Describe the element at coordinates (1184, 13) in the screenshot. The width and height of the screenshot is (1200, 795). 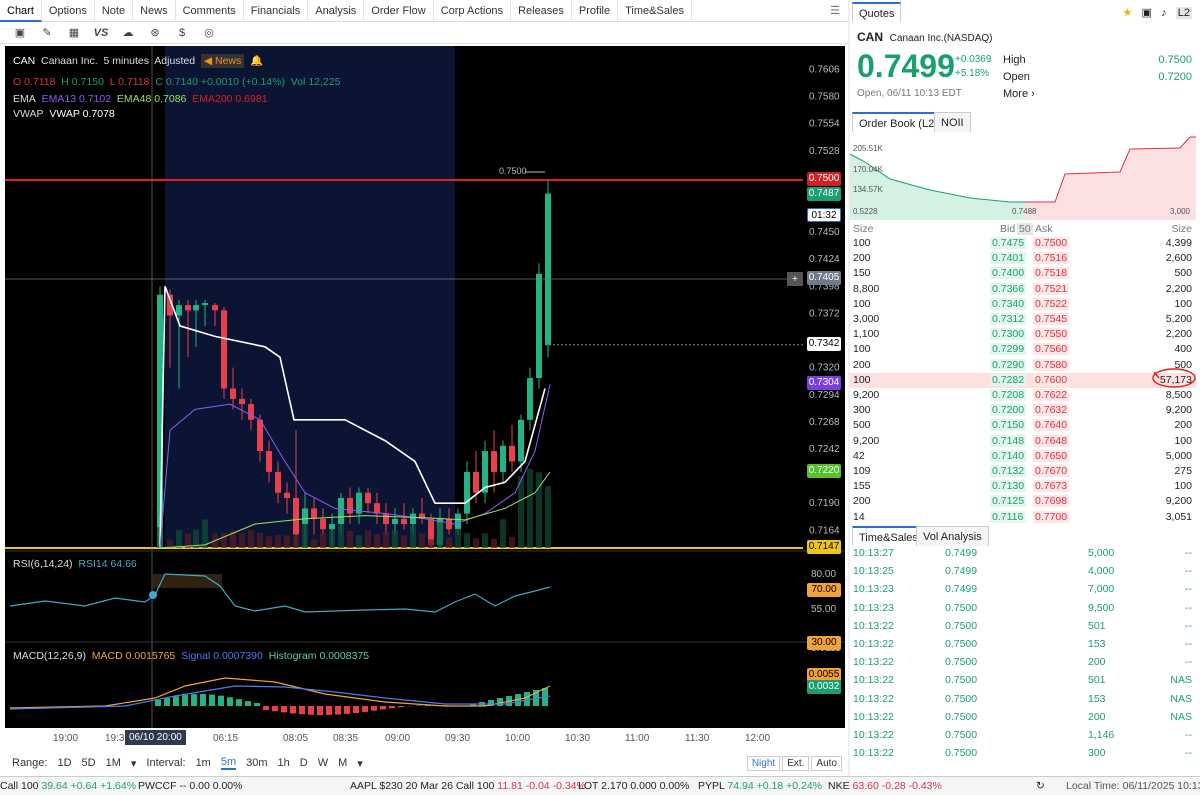
I see `level2-icon: L2` at that location.